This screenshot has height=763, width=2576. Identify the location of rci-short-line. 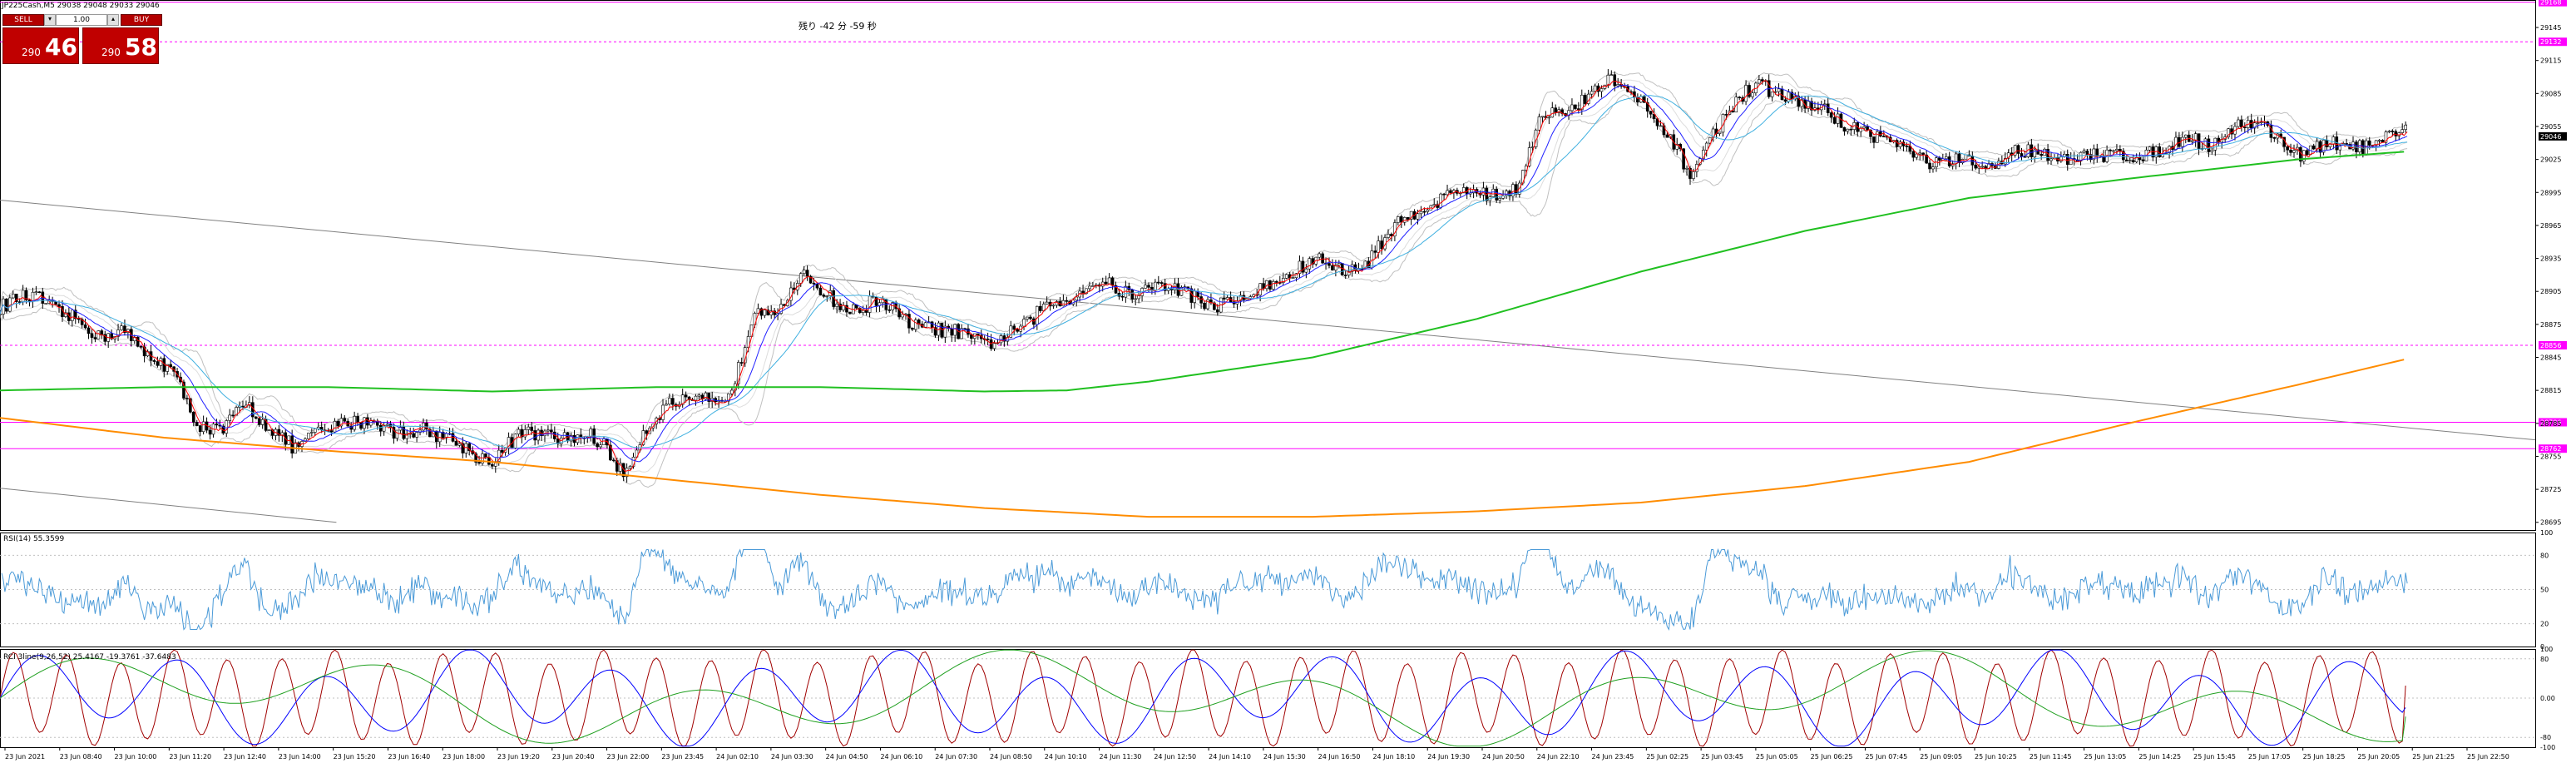
(1203, 698).